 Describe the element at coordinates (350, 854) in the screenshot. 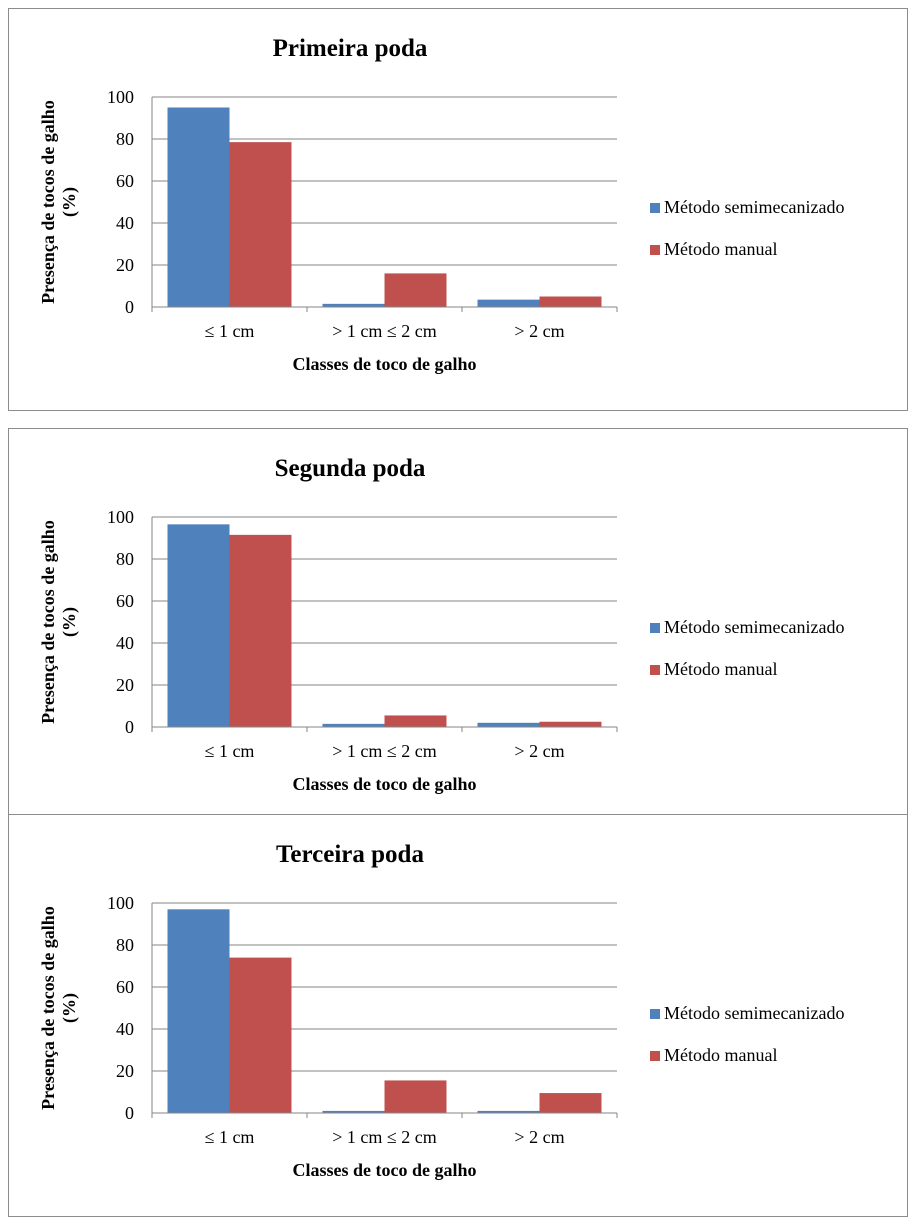

I see `chart-title: Terceira poda` at that location.